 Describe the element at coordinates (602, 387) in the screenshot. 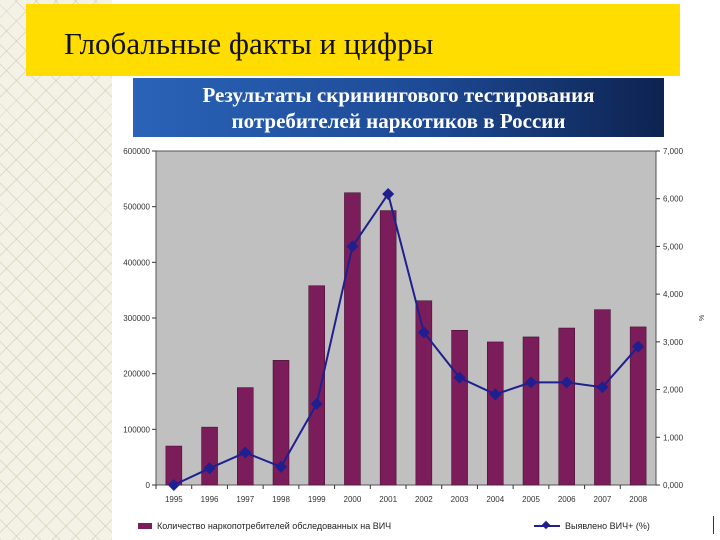

I see `line-point-2007` at that location.